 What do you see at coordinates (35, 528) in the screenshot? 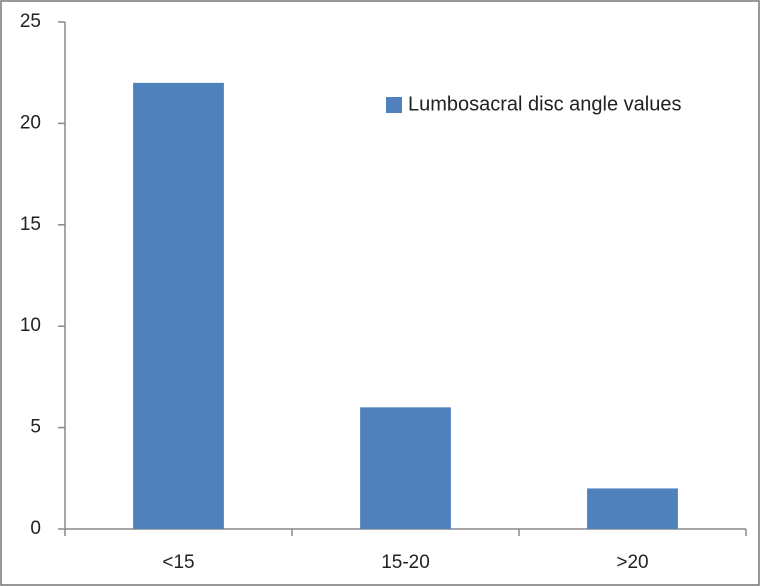
I see `y-tick-label: 0` at bounding box center [35, 528].